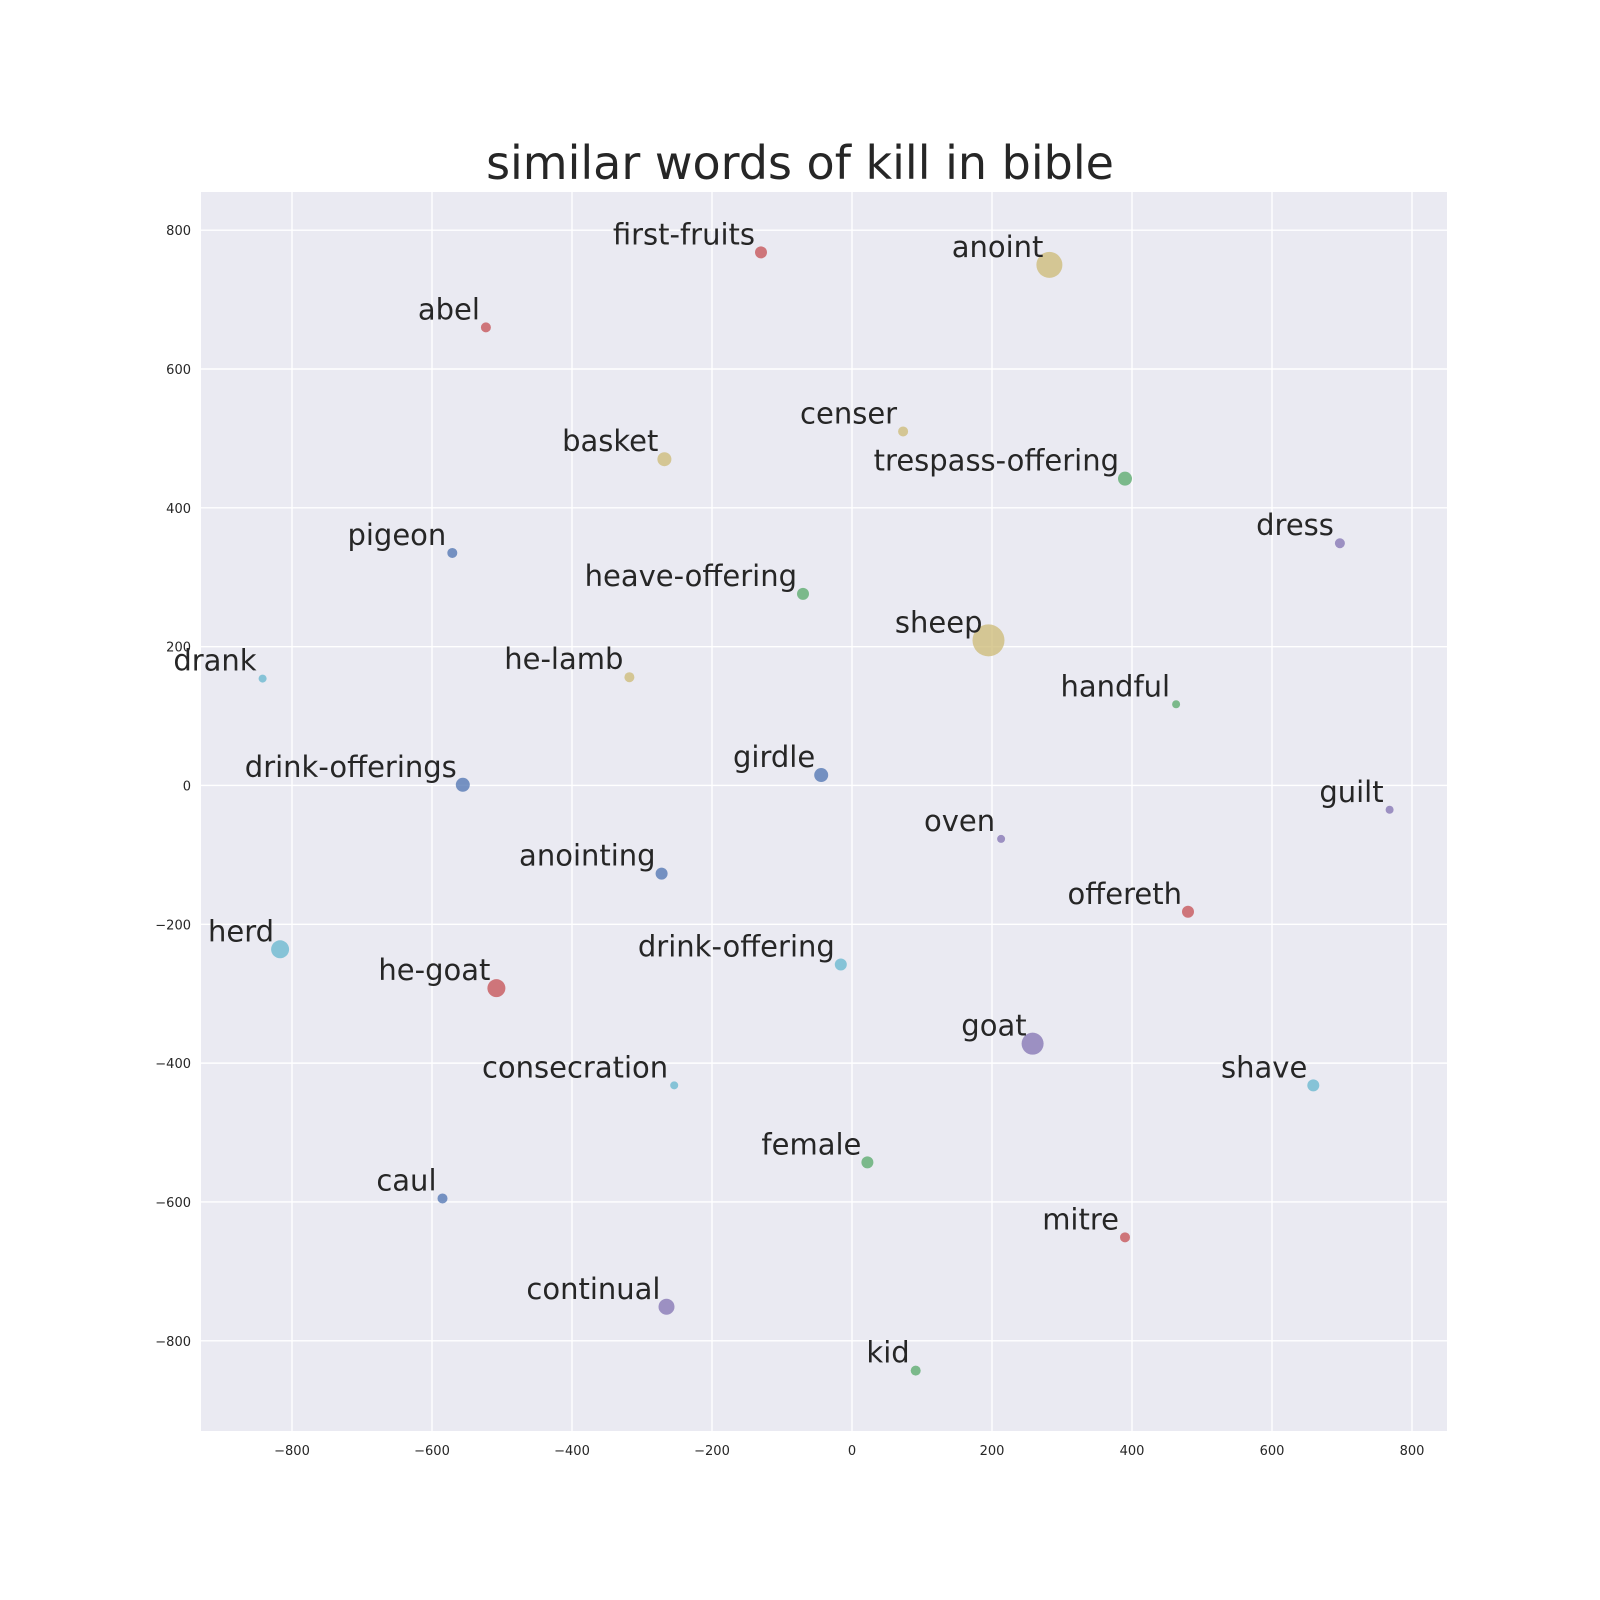 This screenshot has width=1600, height=1600. Describe the element at coordinates (684, 234) in the screenshot. I see `point-label: first-fruits` at that location.